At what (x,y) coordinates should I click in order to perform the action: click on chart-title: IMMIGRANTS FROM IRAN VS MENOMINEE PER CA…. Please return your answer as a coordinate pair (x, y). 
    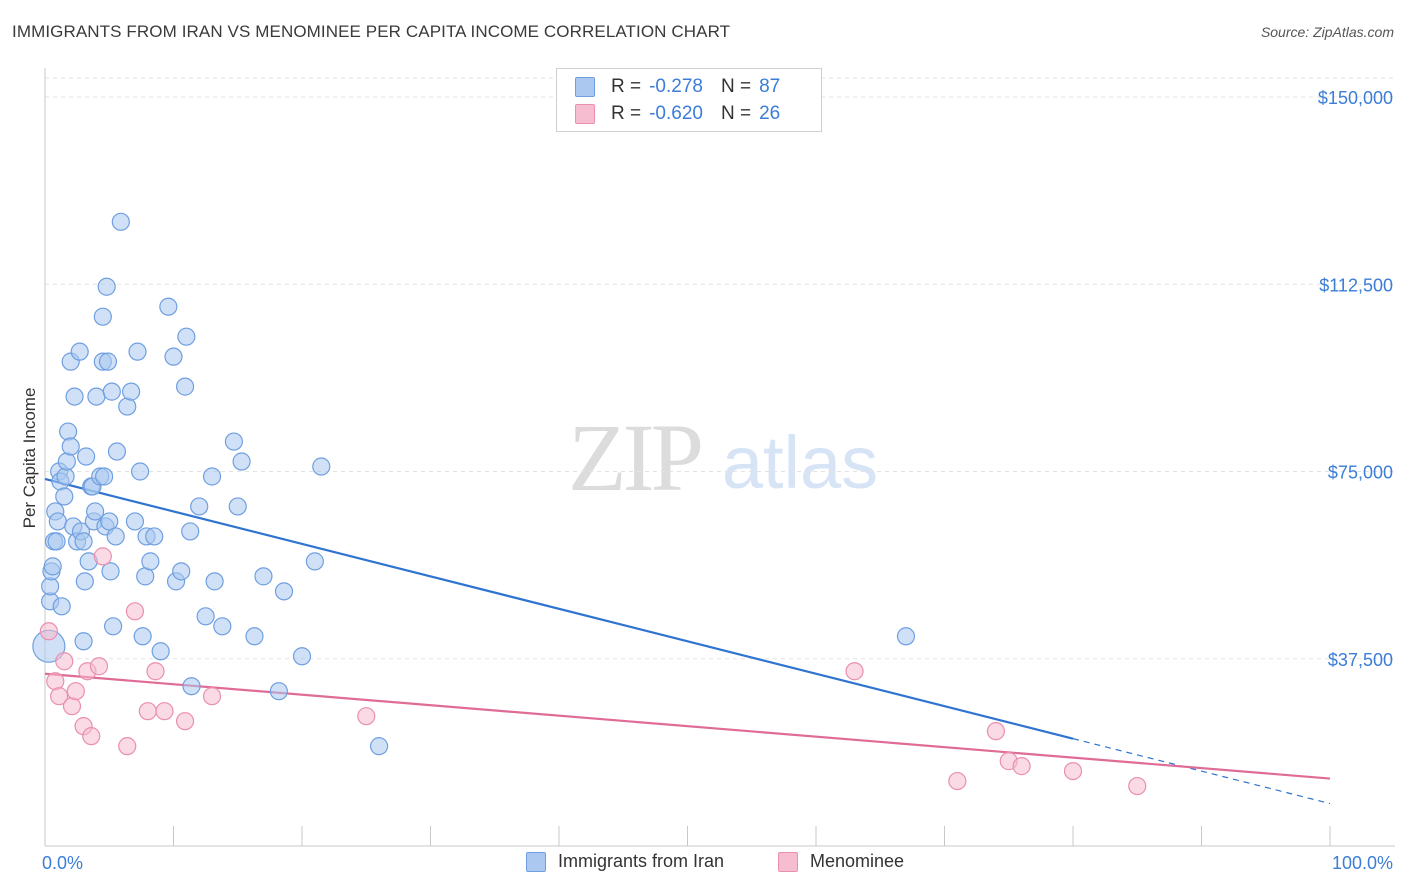
    Looking at the image, I should click on (371, 31).